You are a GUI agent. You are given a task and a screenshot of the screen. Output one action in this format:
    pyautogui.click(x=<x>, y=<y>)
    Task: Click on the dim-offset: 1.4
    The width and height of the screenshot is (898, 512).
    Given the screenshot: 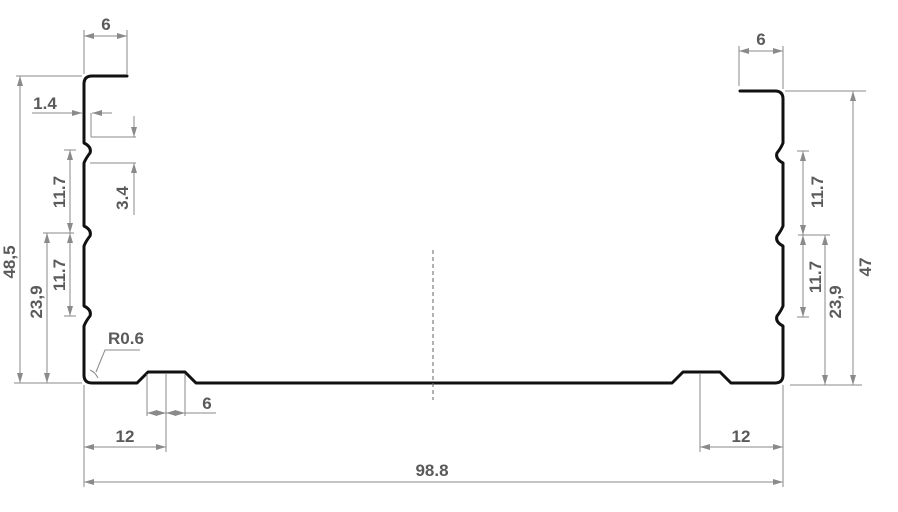 What is the action you would take?
    pyautogui.click(x=72, y=115)
    